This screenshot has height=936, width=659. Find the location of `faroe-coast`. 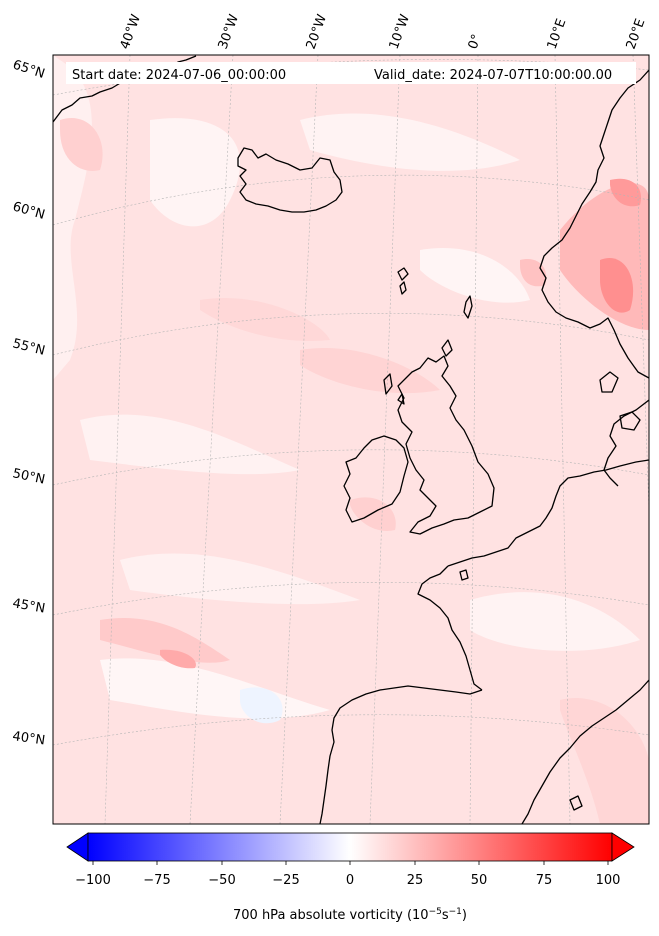

faroe-coast is located at coordinates (403, 274).